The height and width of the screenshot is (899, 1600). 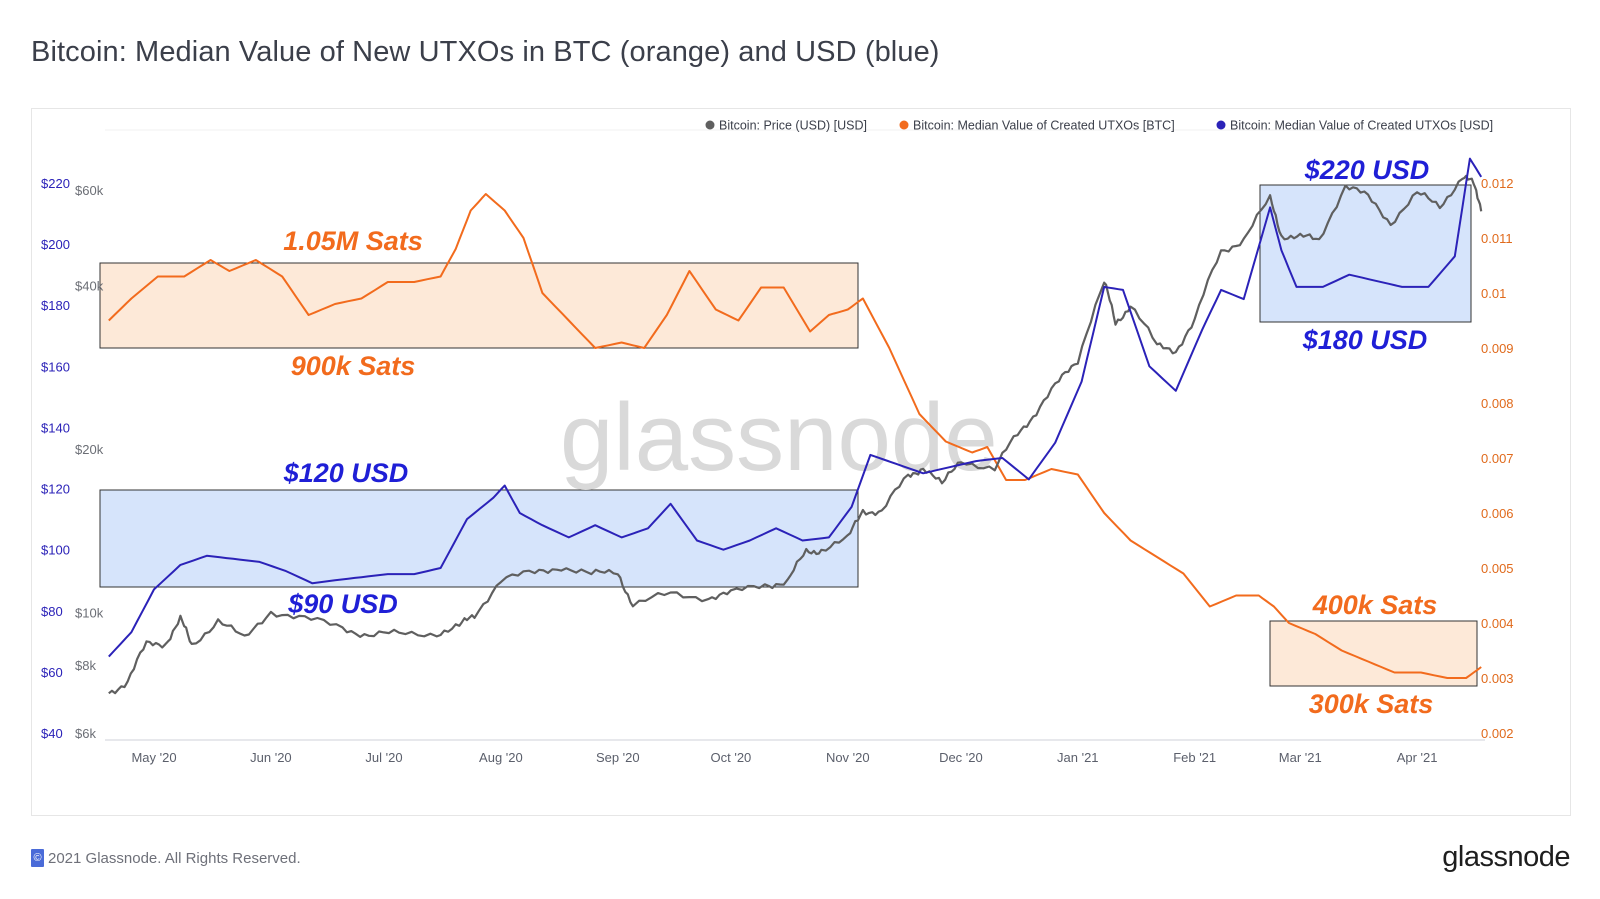 I want to click on usd-axis-tick: $220, so click(x=55, y=183).